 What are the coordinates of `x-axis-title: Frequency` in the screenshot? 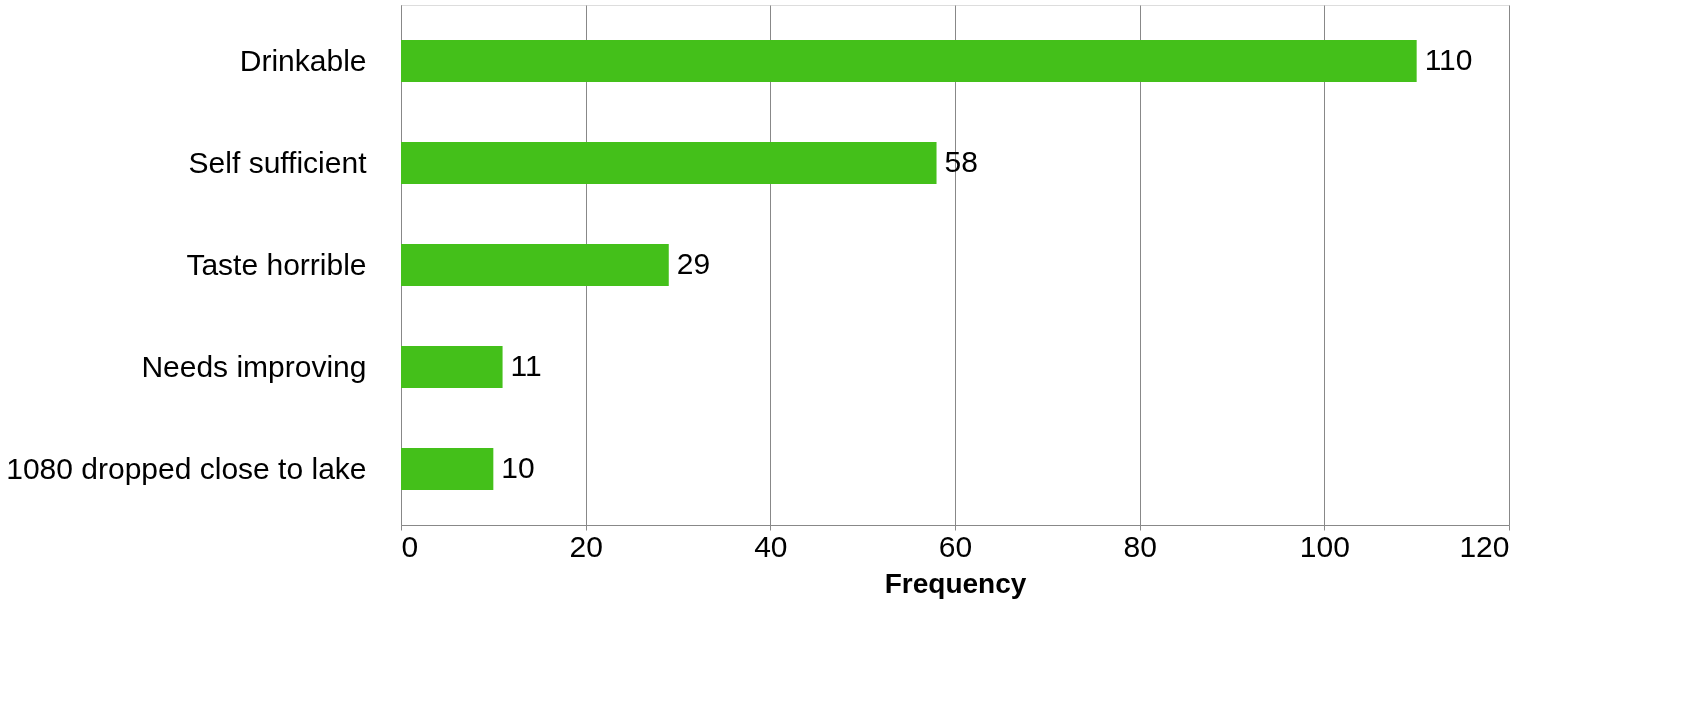 It's located at (955, 583).